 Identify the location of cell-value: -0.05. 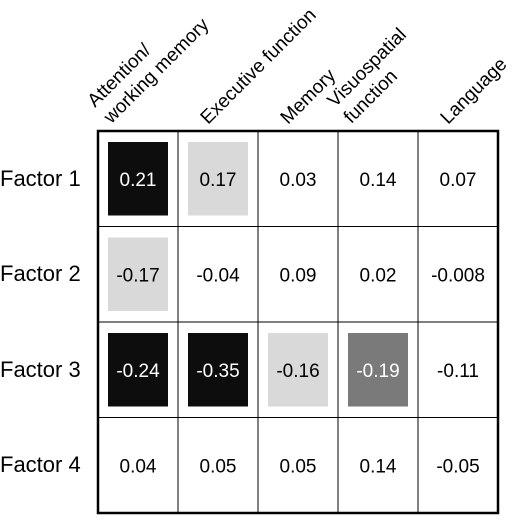
(457, 466).